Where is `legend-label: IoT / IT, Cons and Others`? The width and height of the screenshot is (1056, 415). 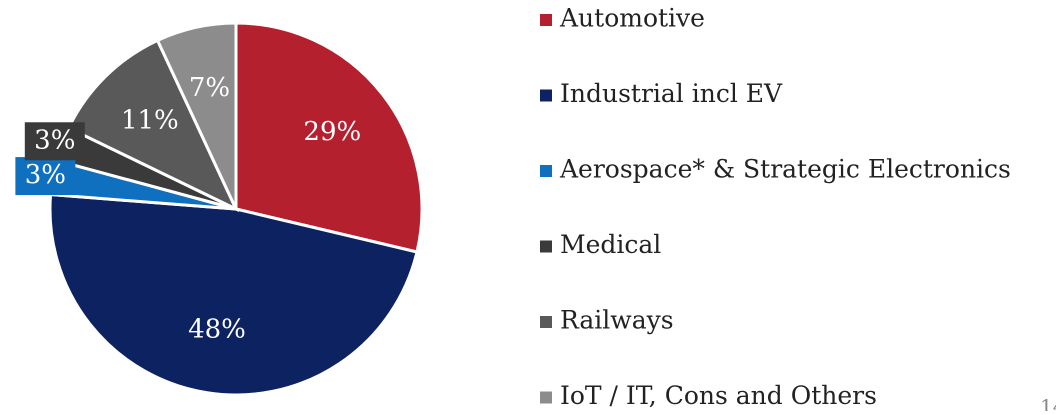 legend-label: IoT / IT, Cons and Others is located at coordinates (718, 395).